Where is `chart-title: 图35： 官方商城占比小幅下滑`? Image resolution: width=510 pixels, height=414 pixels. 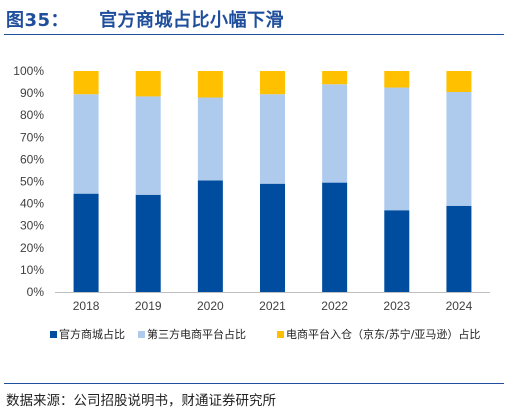 chart-title: 图35： 官方商城占比小幅下滑 is located at coordinates (145, 19).